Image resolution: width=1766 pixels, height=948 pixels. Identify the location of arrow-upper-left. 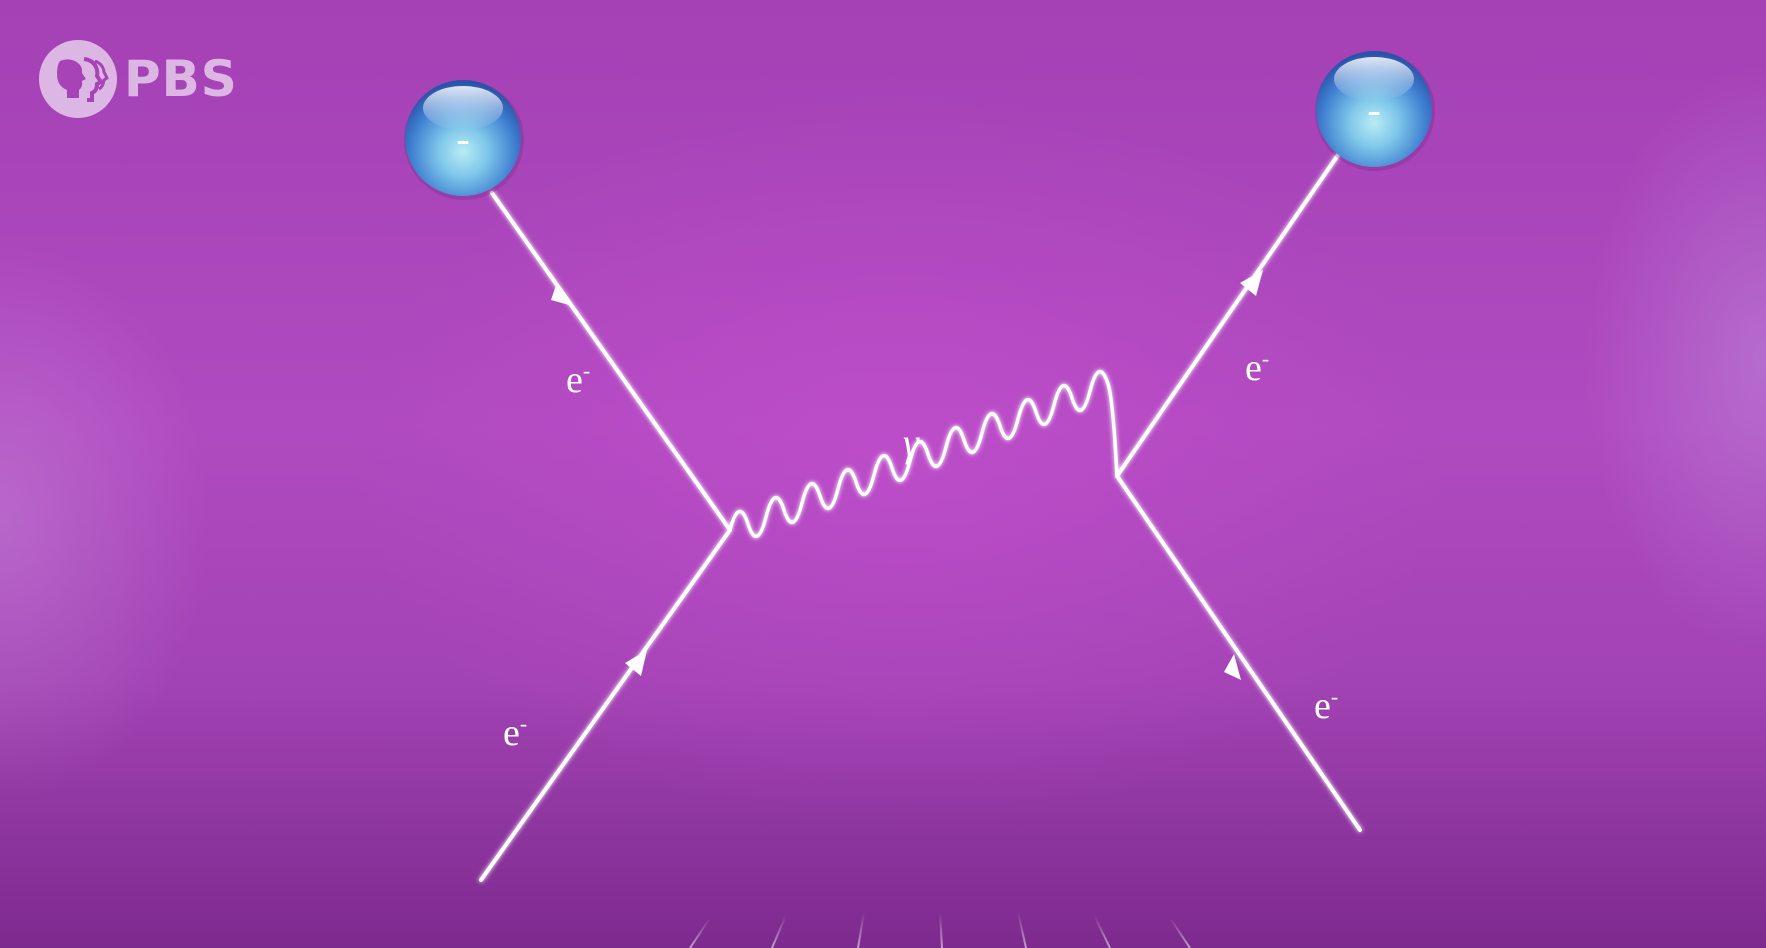
(560, 293).